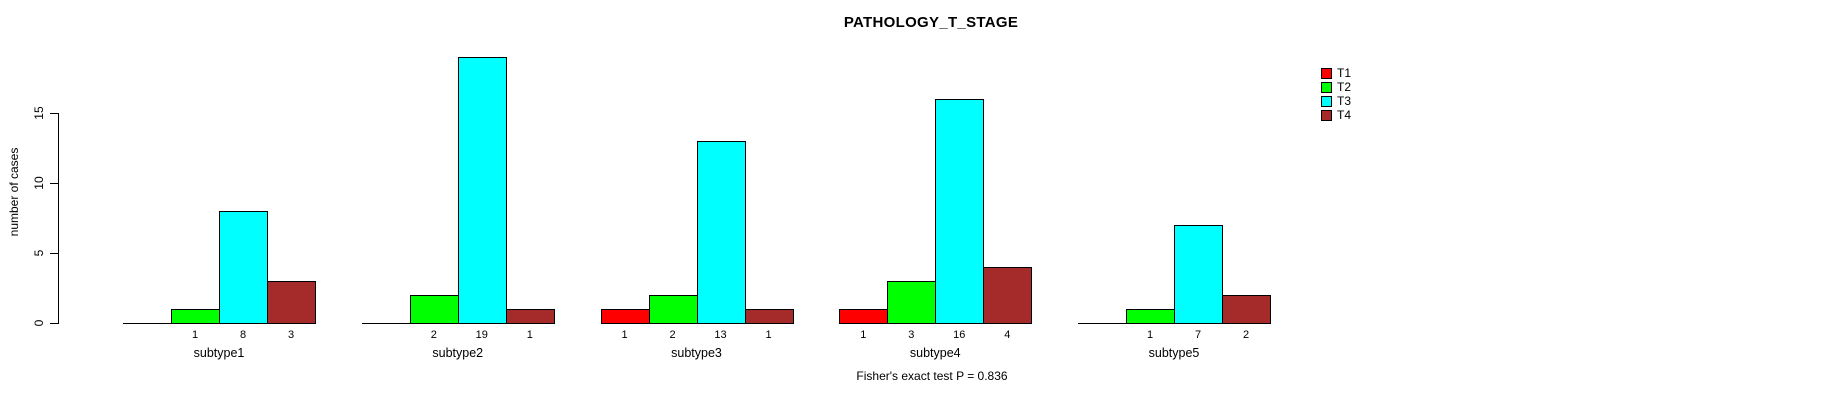 The image size is (1840, 400). What do you see at coordinates (39, 253) in the screenshot?
I see `y-axis-tick-label: 5` at bounding box center [39, 253].